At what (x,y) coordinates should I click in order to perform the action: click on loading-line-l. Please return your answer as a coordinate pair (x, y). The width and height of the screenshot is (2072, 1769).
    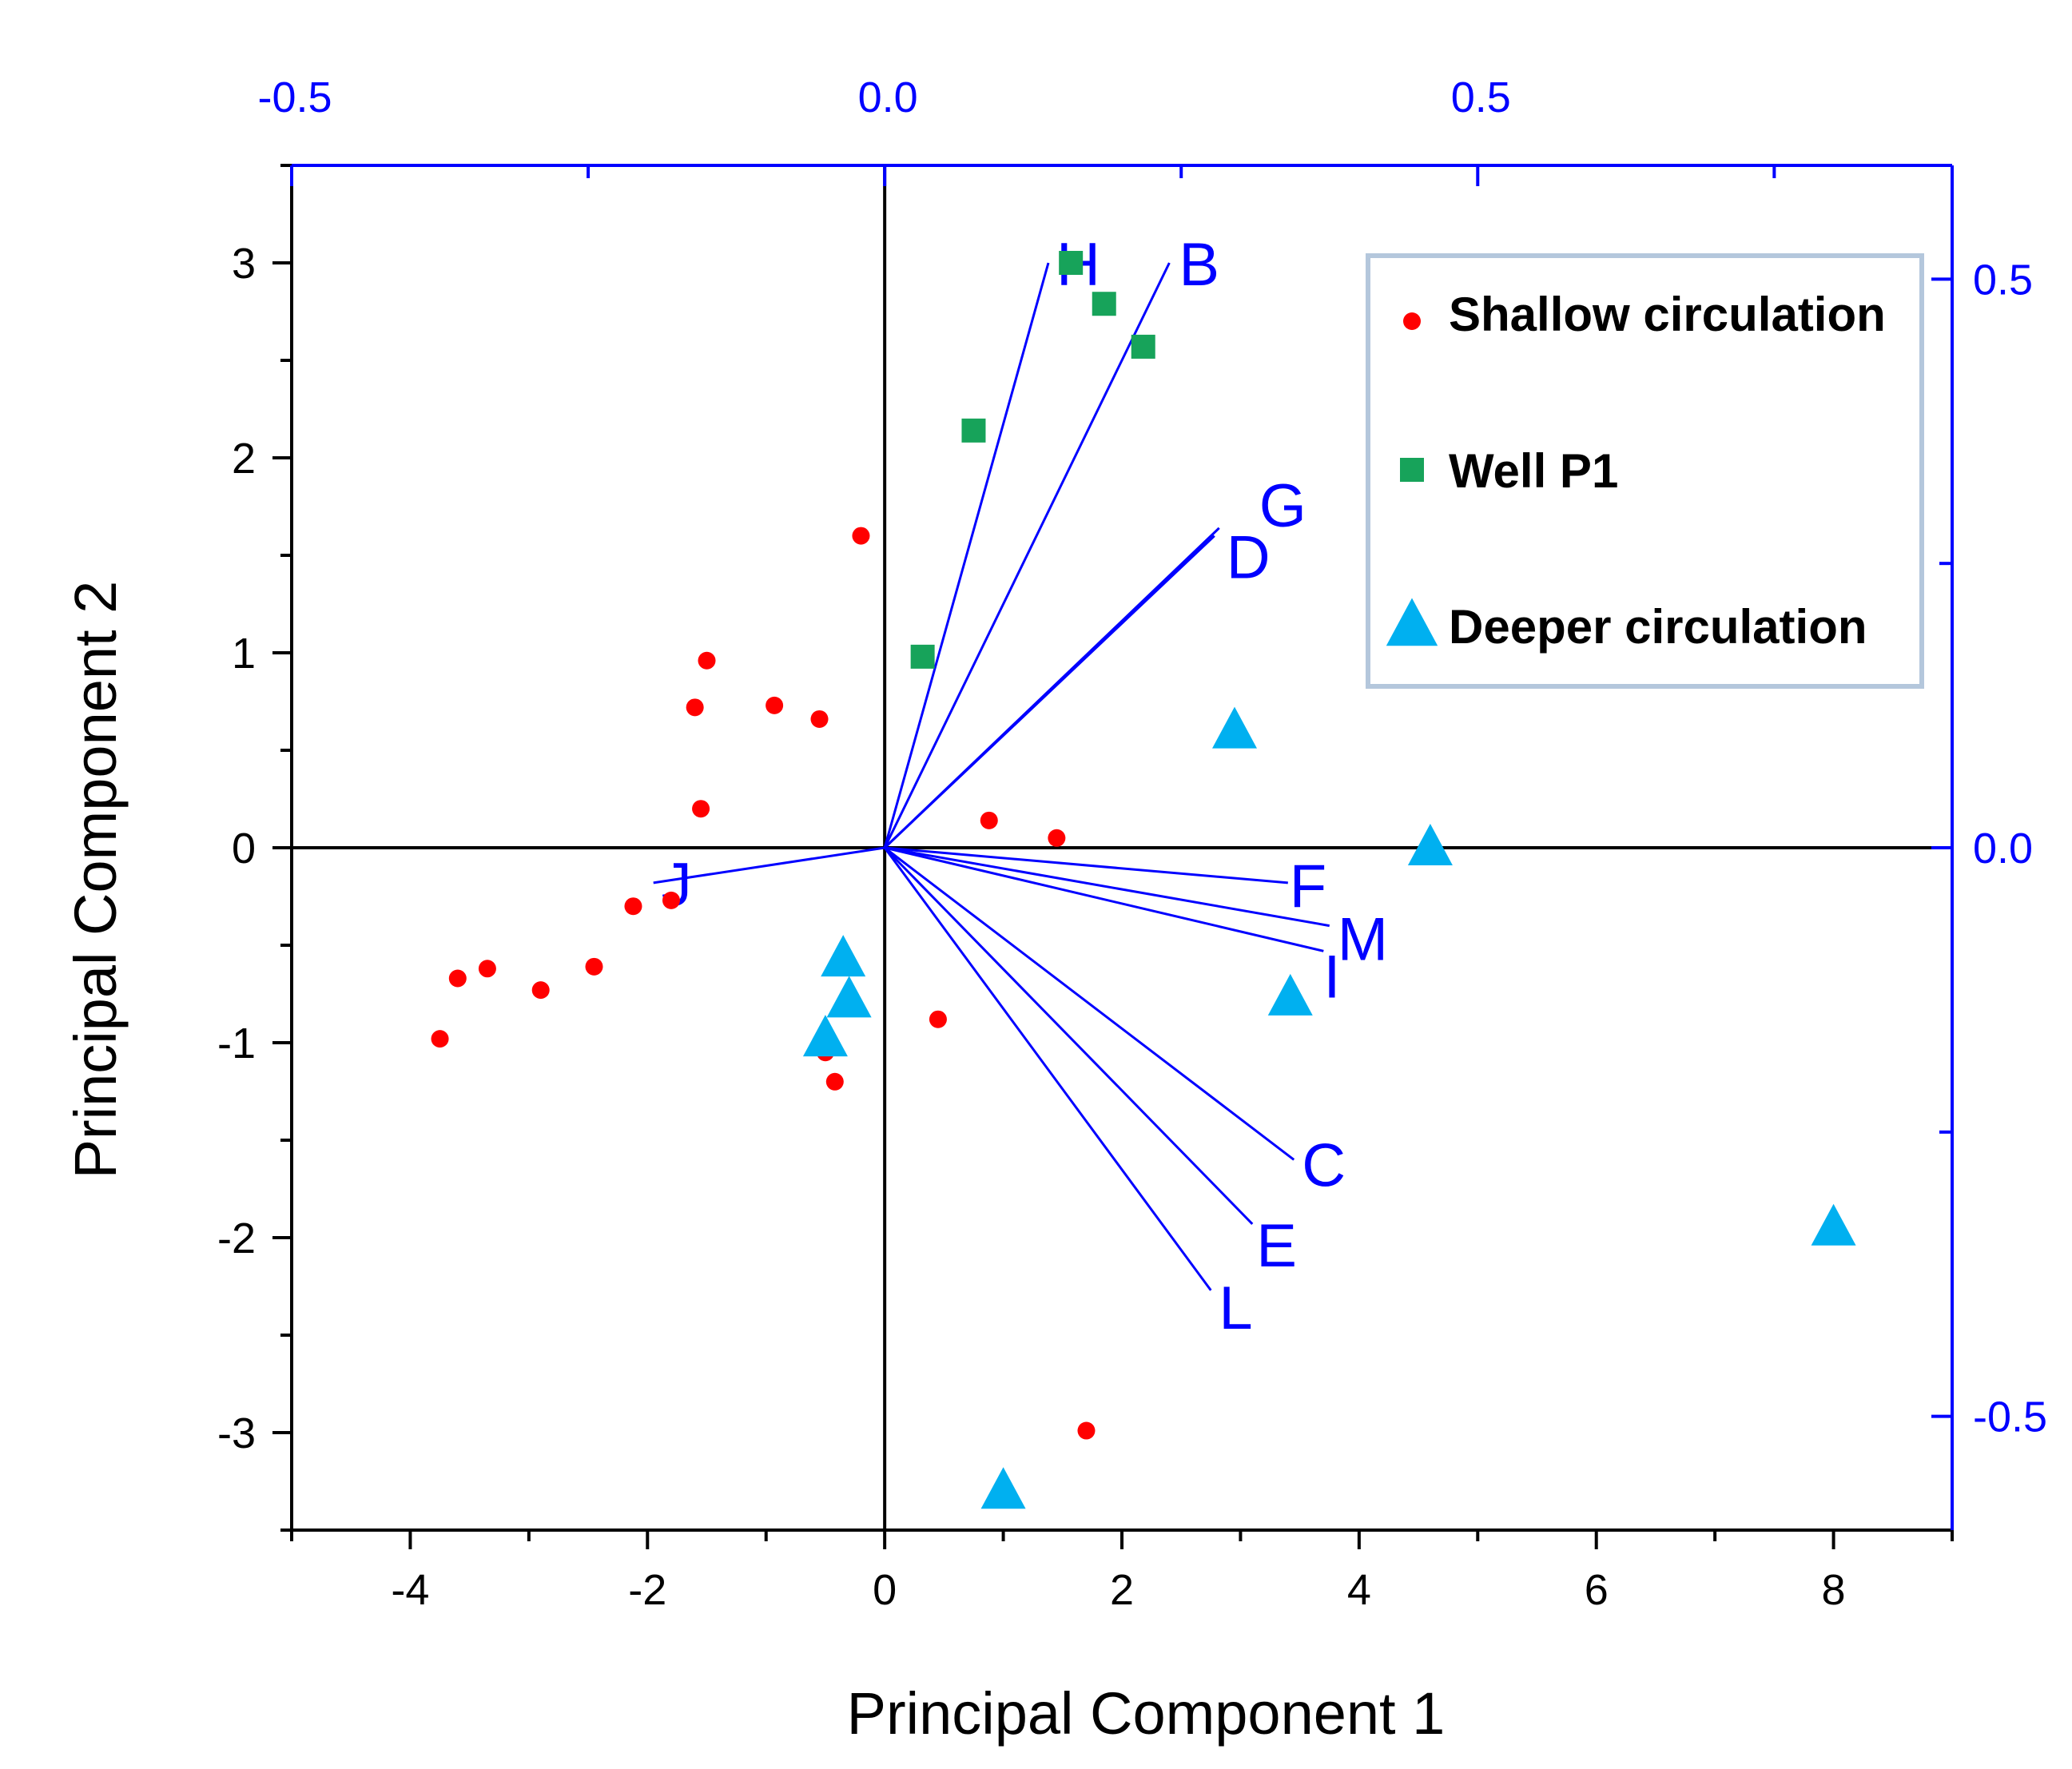
    Looking at the image, I should click on (1047, 1069).